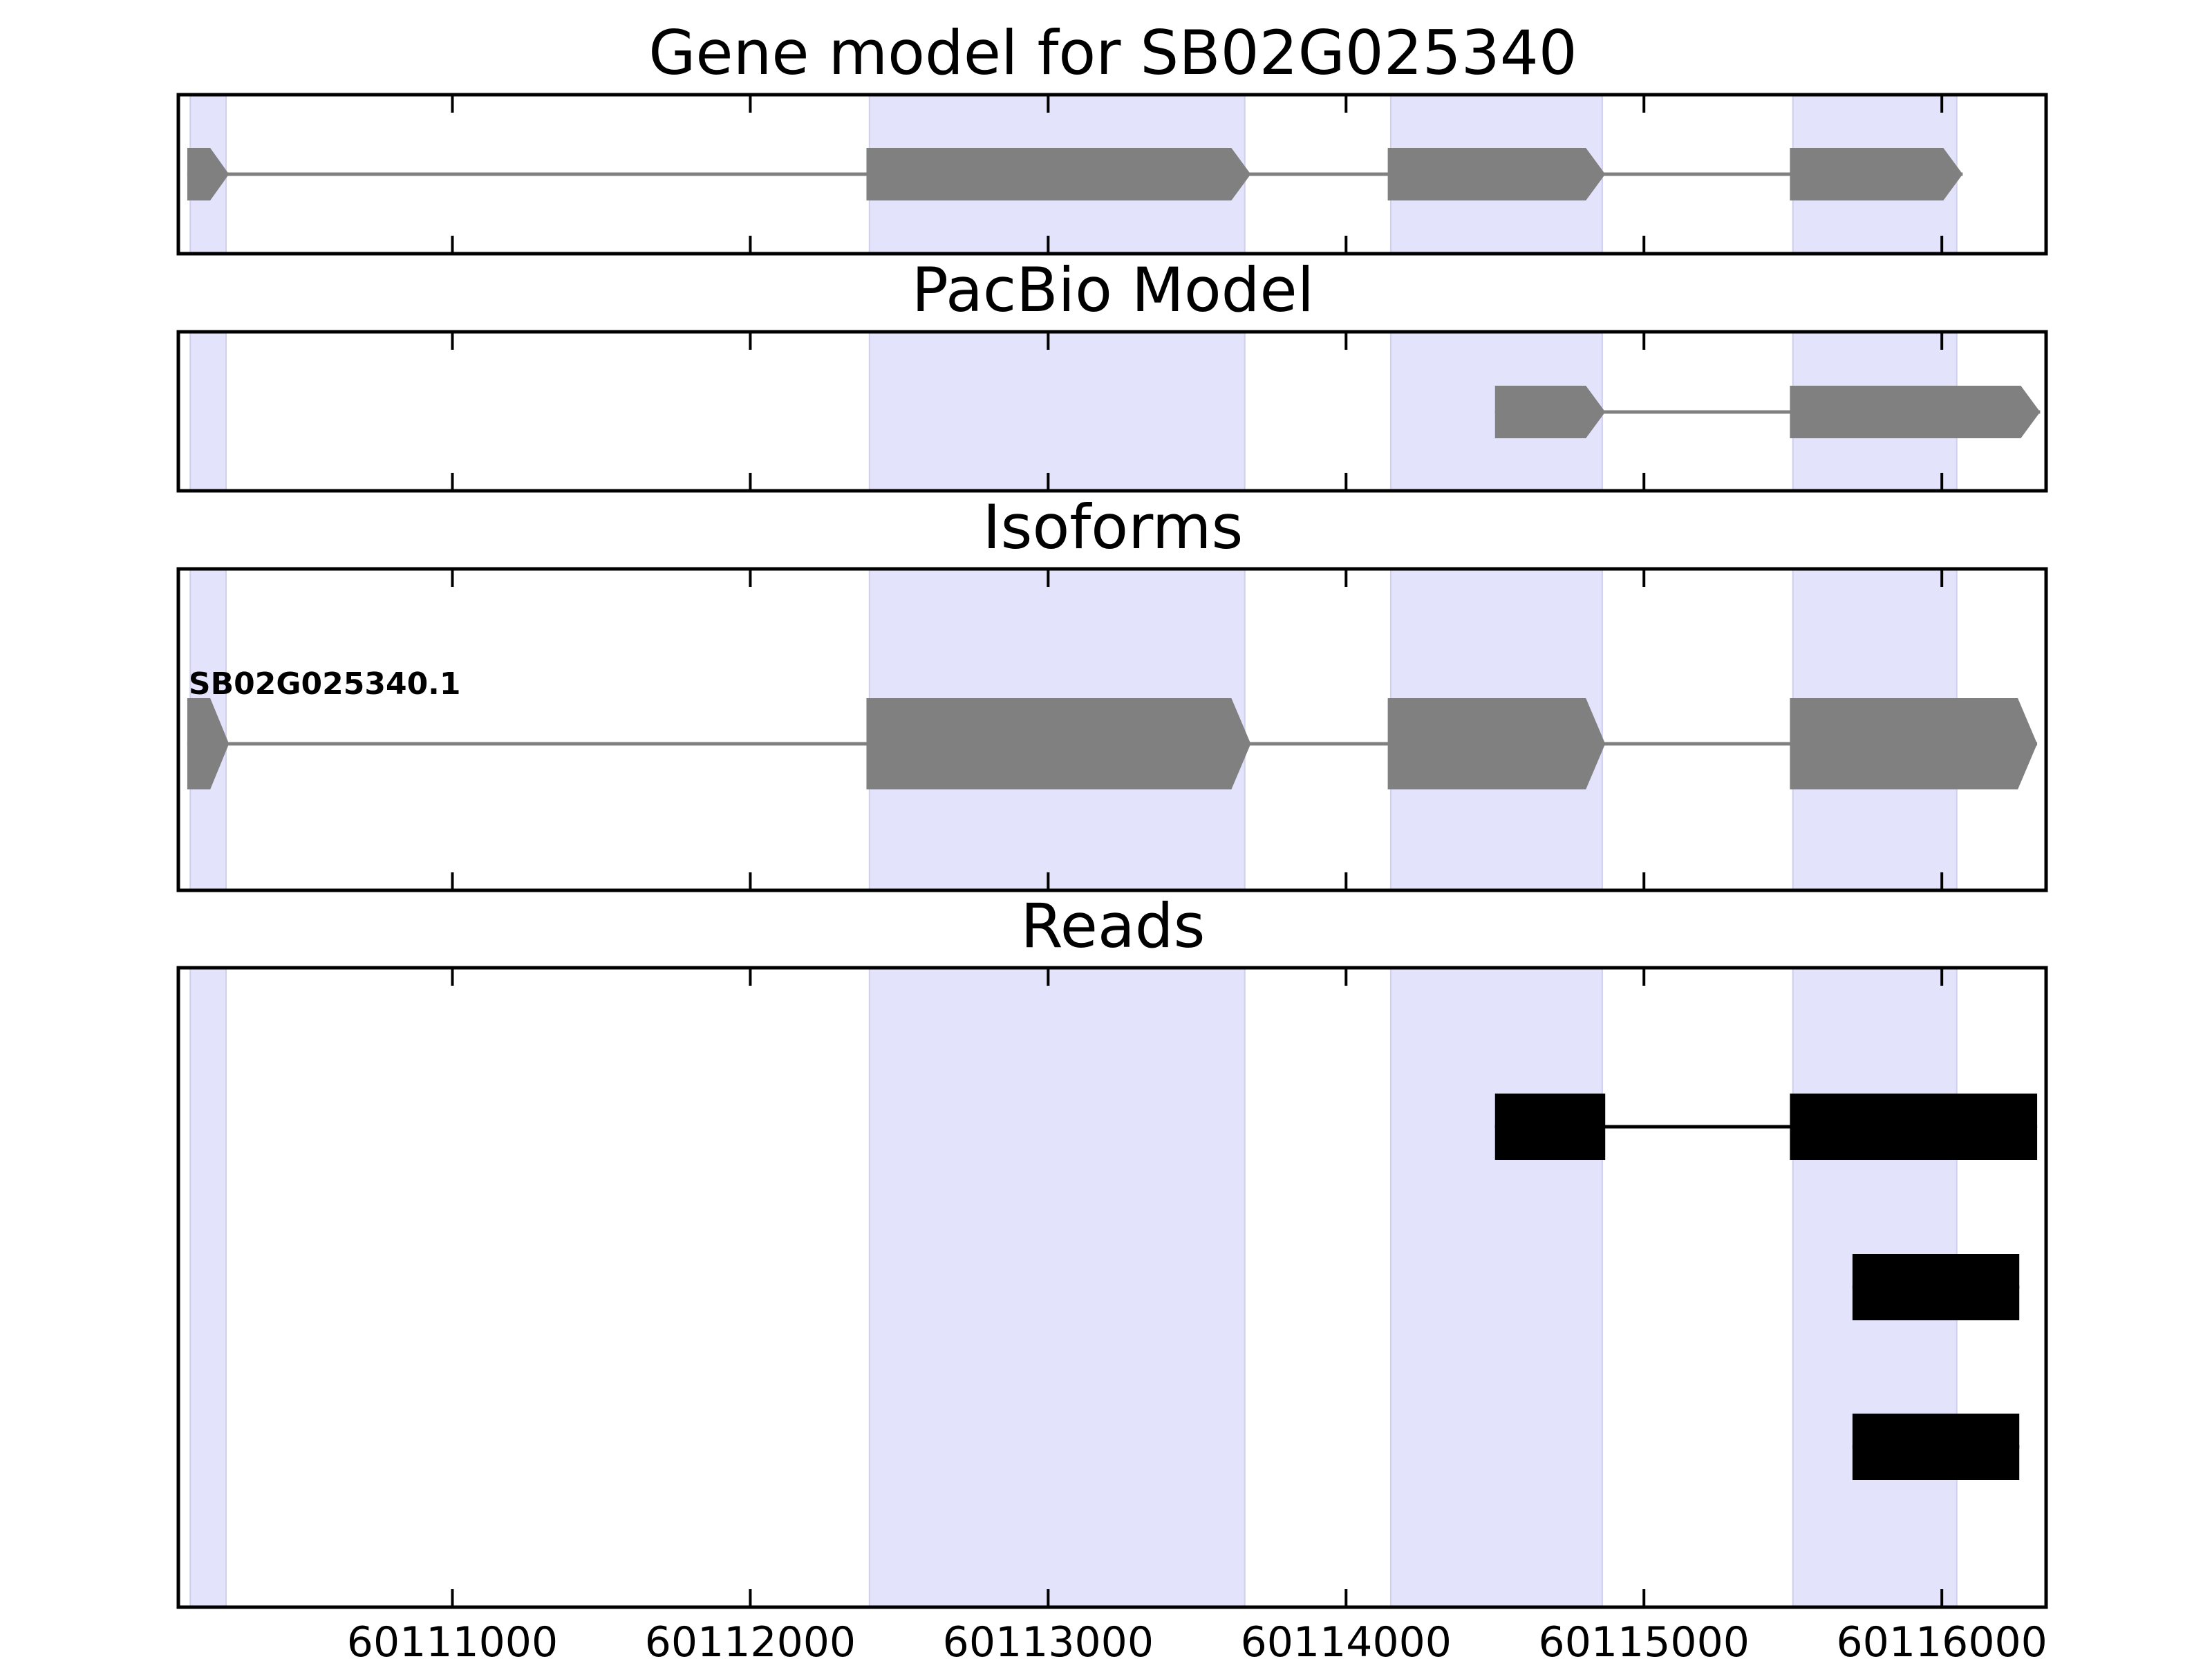 The height and width of the screenshot is (1659, 2212). What do you see at coordinates (1049, 1638) in the screenshot?
I see `x-tick-label: 60113000` at bounding box center [1049, 1638].